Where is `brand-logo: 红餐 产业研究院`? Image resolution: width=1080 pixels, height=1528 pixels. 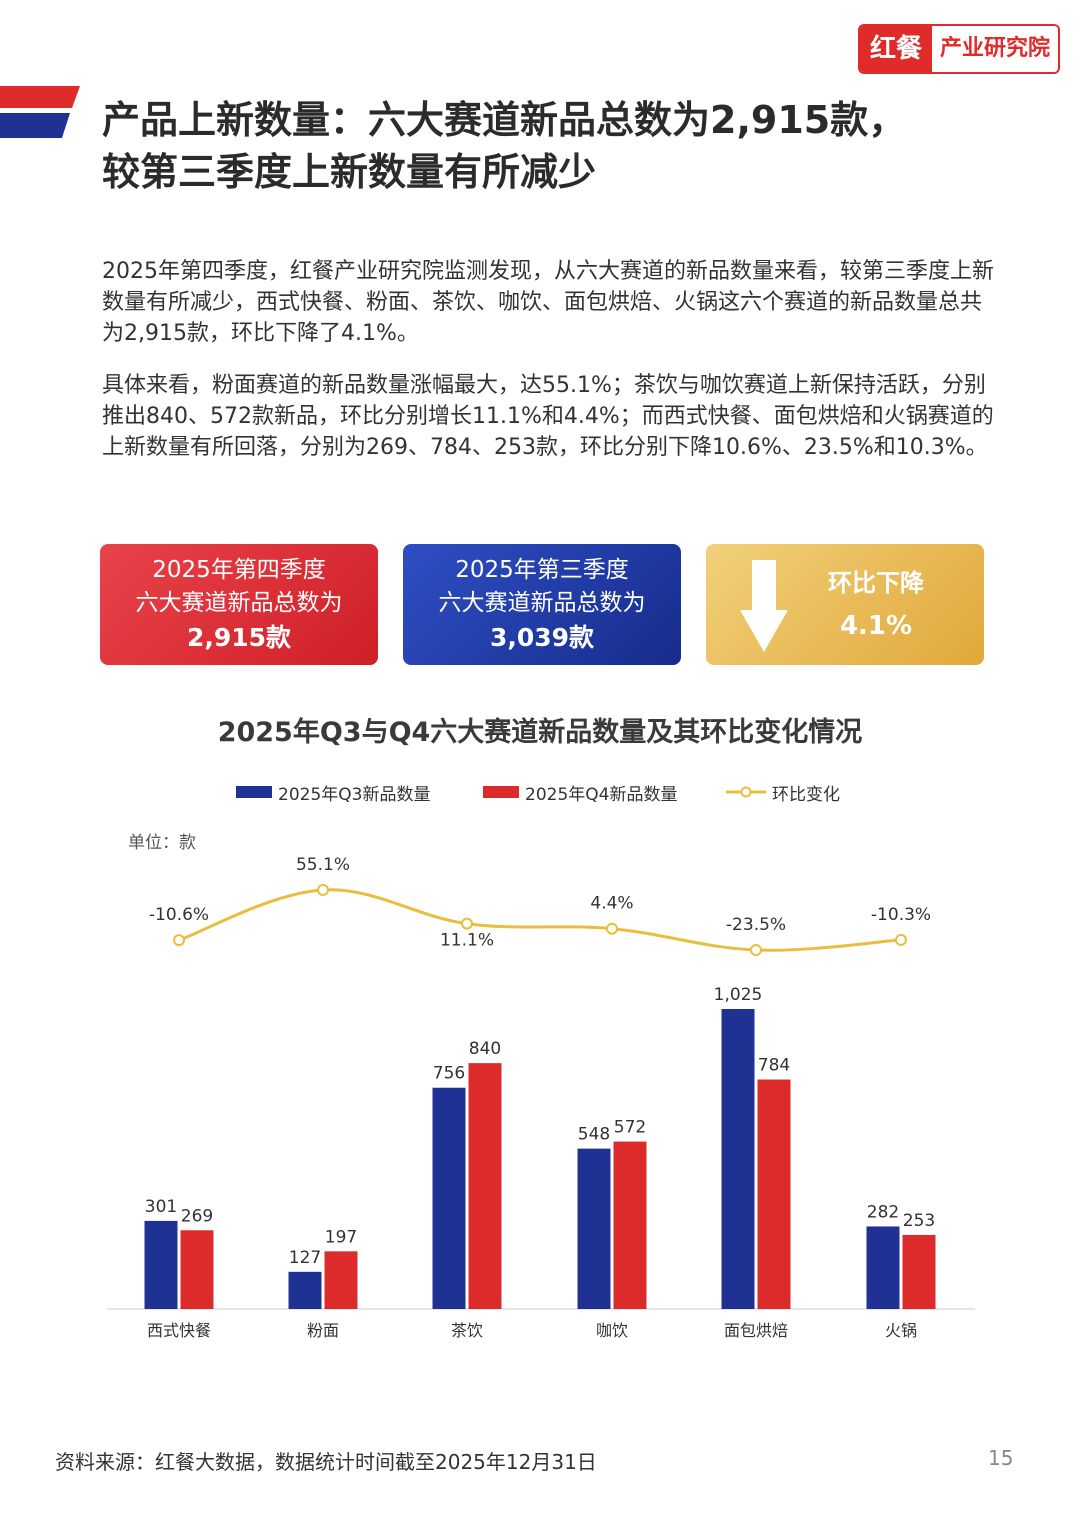
brand-logo: 红餐 产业研究院 is located at coordinates (959, 49).